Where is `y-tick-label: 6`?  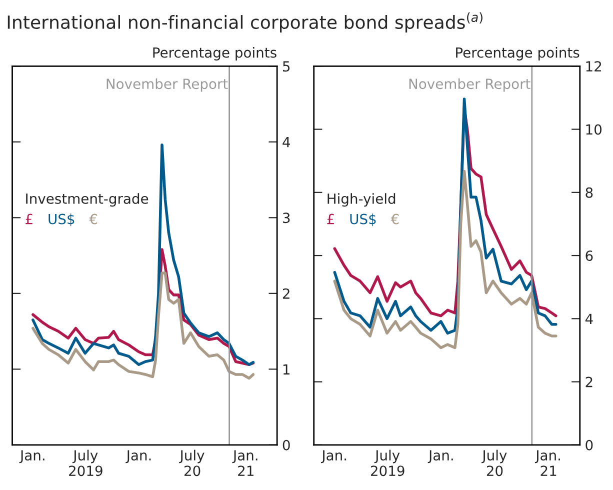 y-tick-label: 6 is located at coordinates (589, 256).